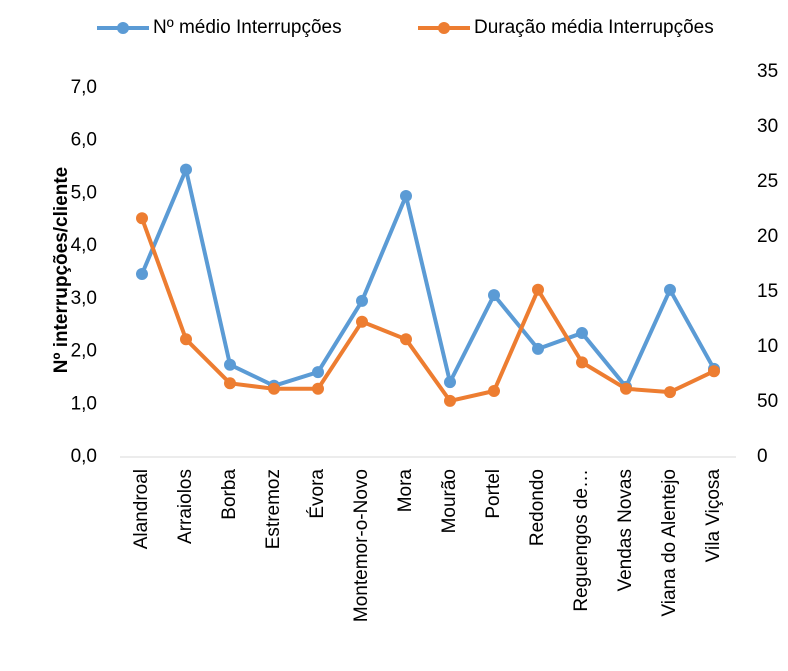 This screenshot has height=671, width=788. I want to click on y-tick-label: 0,0, so click(84, 456).